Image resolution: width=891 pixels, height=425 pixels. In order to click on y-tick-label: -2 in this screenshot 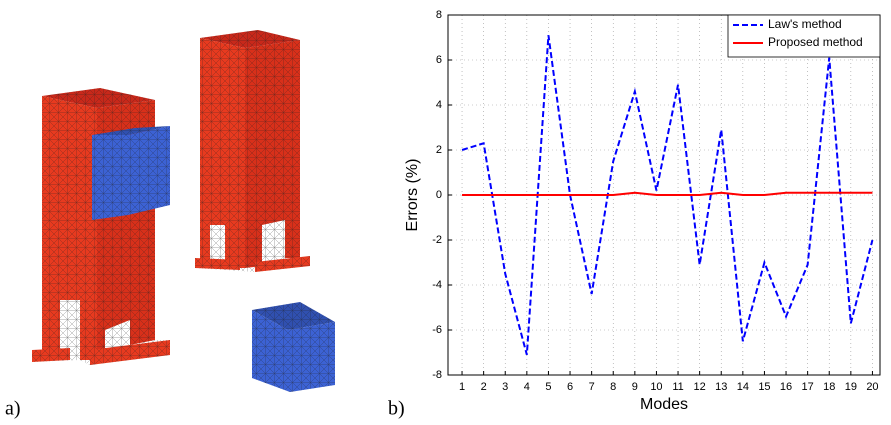, I will do `click(437, 240)`.